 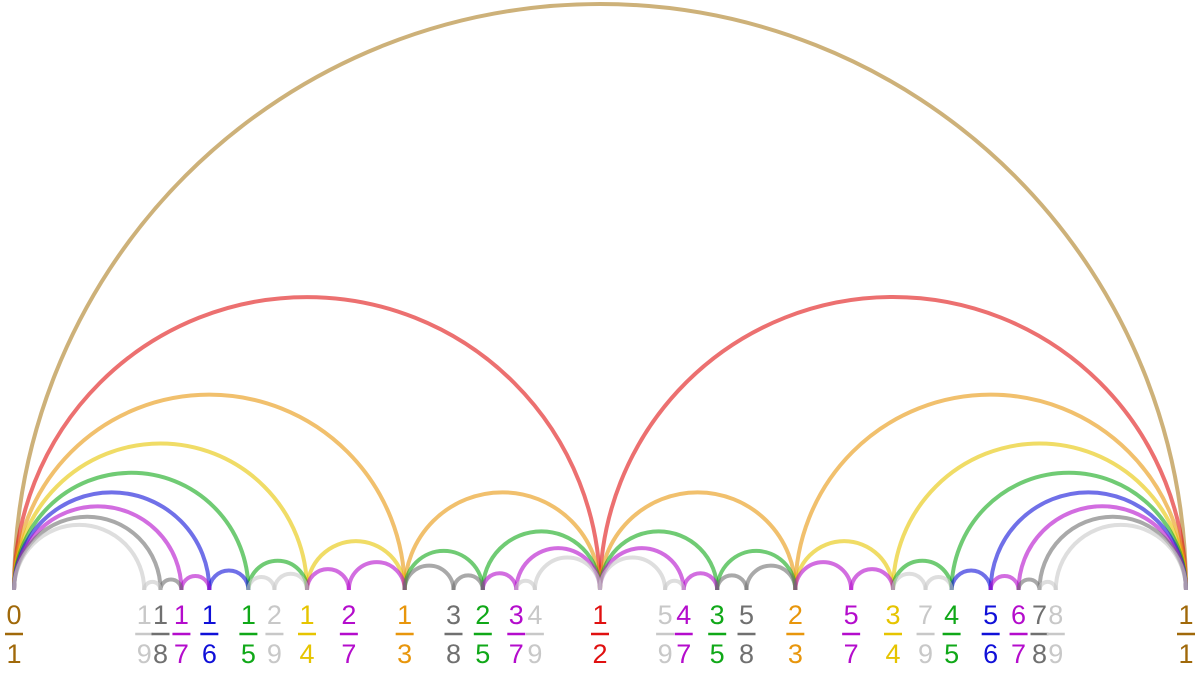 I want to click on numerator: 6, so click(x=1018, y=615).